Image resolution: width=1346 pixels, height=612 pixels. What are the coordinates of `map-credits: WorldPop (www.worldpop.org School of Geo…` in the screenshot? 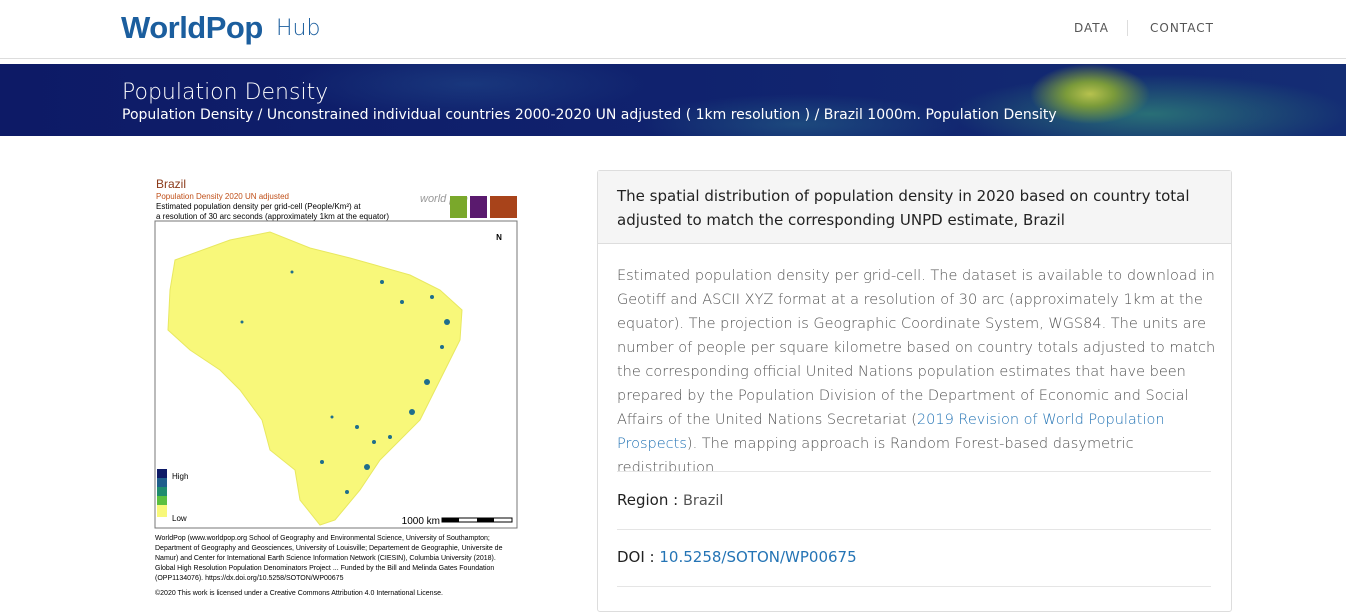 It's located at (329, 566).